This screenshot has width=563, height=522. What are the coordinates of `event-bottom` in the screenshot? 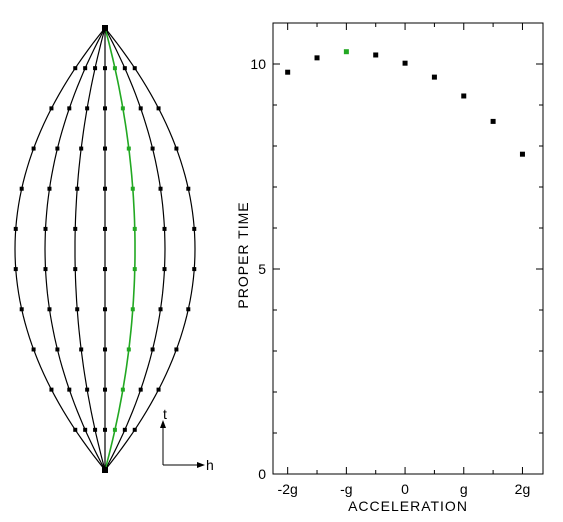 It's located at (105, 470).